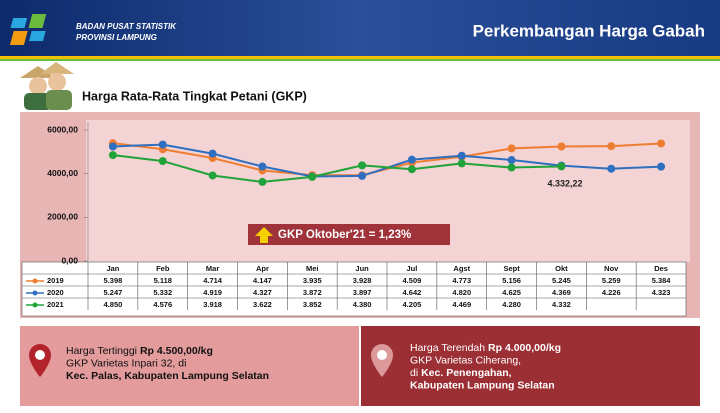 This screenshot has height=413, width=720. I want to click on info-text: di, so click(415, 373).